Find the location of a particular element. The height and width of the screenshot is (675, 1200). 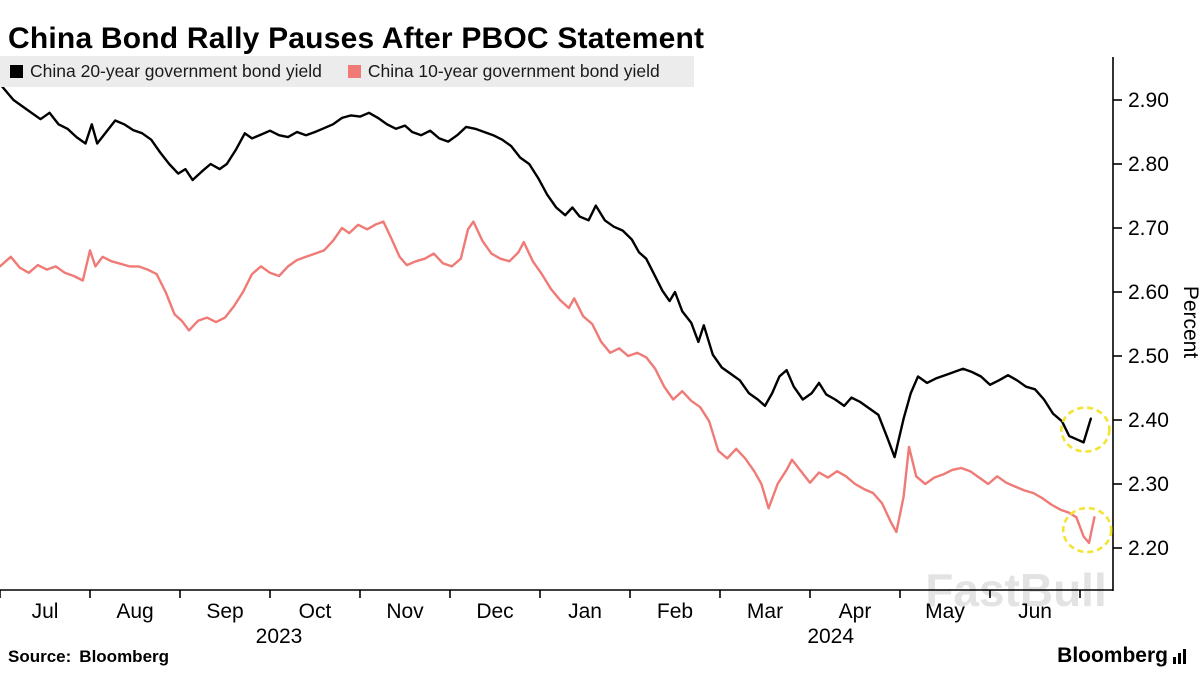

bloomberg-wordmark: Bloomberg is located at coordinates (1112, 655).